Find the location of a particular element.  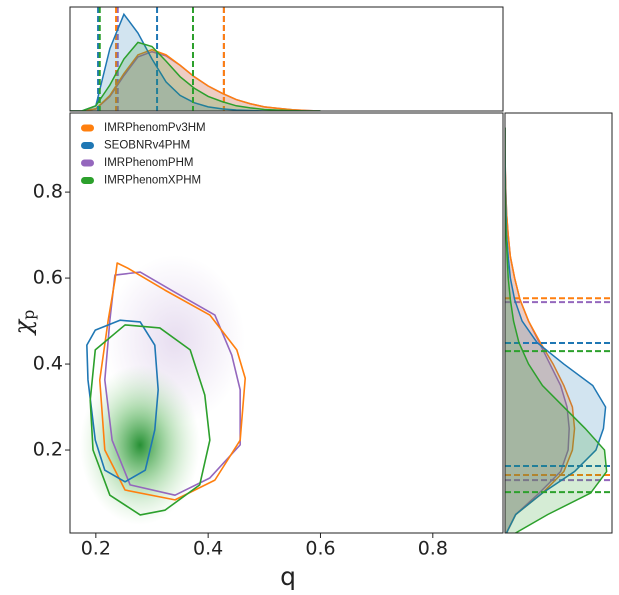

legend-label: IMRPhenomPv3HM is located at coordinates (155, 128).